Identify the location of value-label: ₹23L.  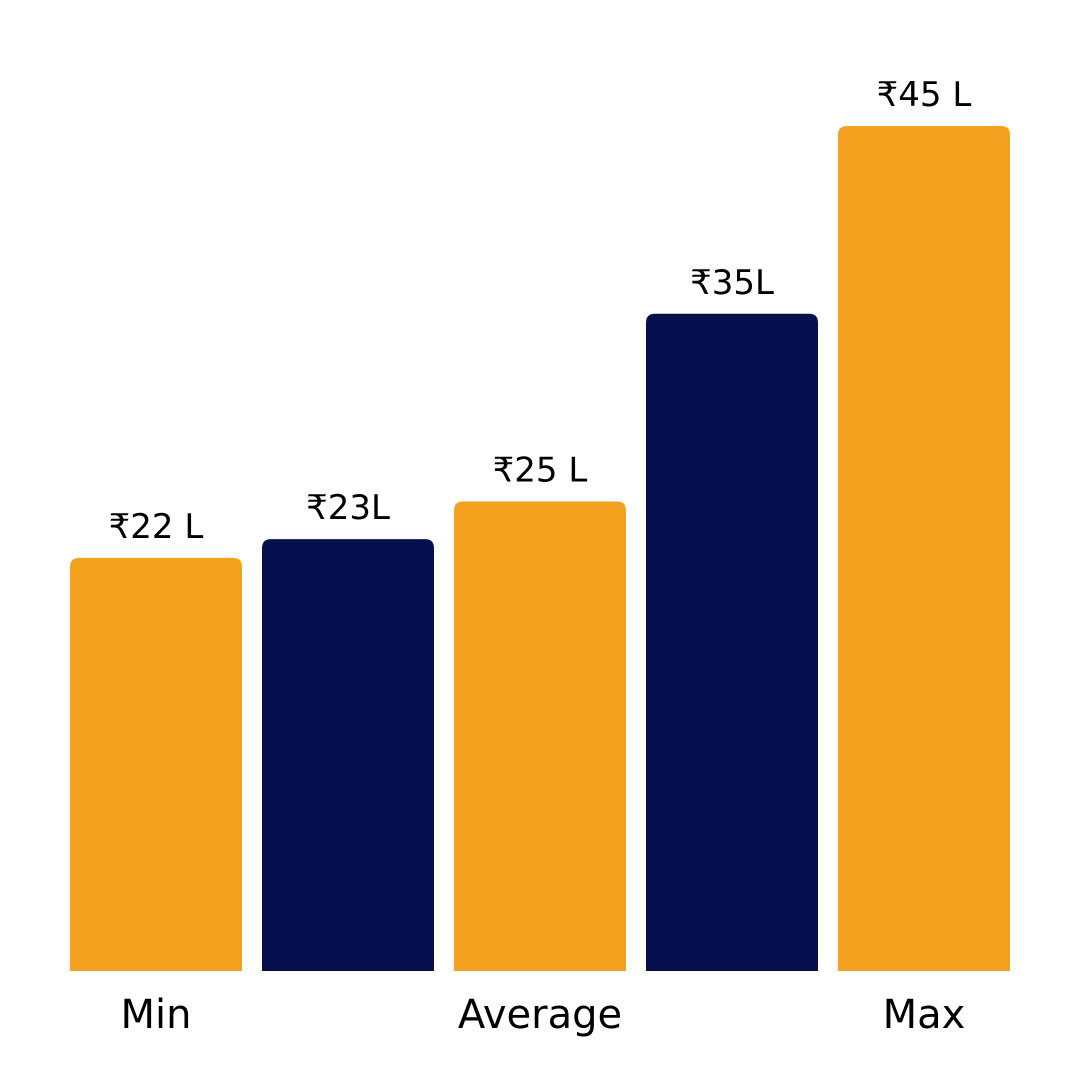
(348, 508).